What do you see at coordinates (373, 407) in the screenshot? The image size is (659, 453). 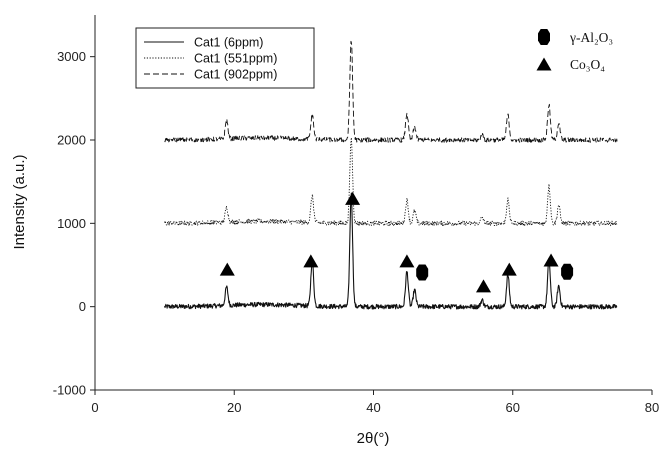 I see `x-tick-label: 40` at bounding box center [373, 407].